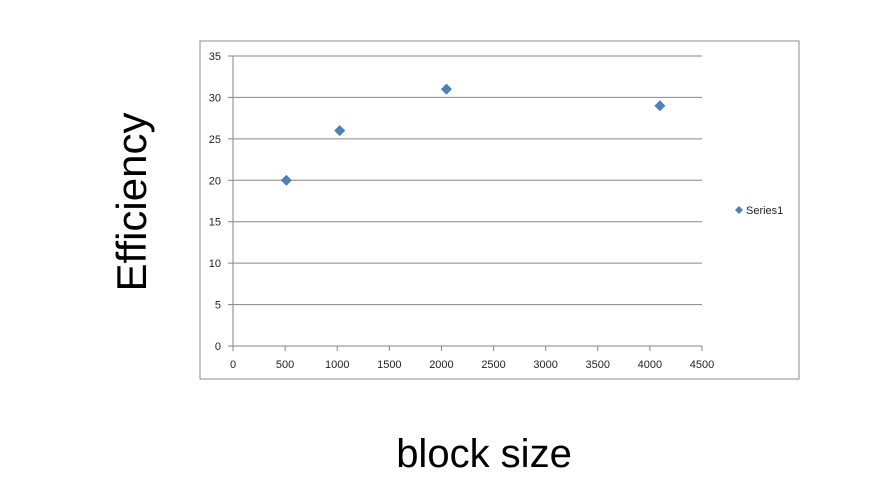  What do you see at coordinates (493, 365) in the screenshot?
I see `x-tick-label: 2500` at bounding box center [493, 365].